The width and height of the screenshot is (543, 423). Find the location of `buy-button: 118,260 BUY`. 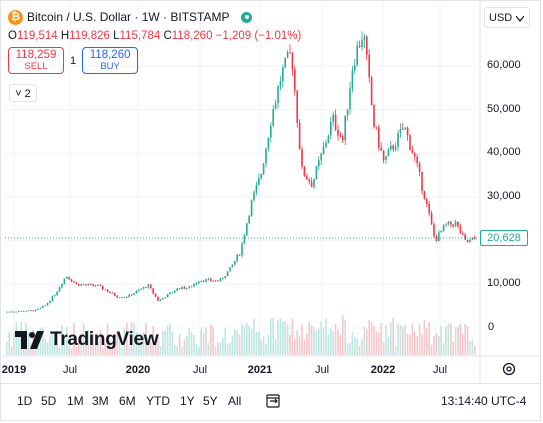

buy-button: 118,260 BUY is located at coordinates (110, 60).